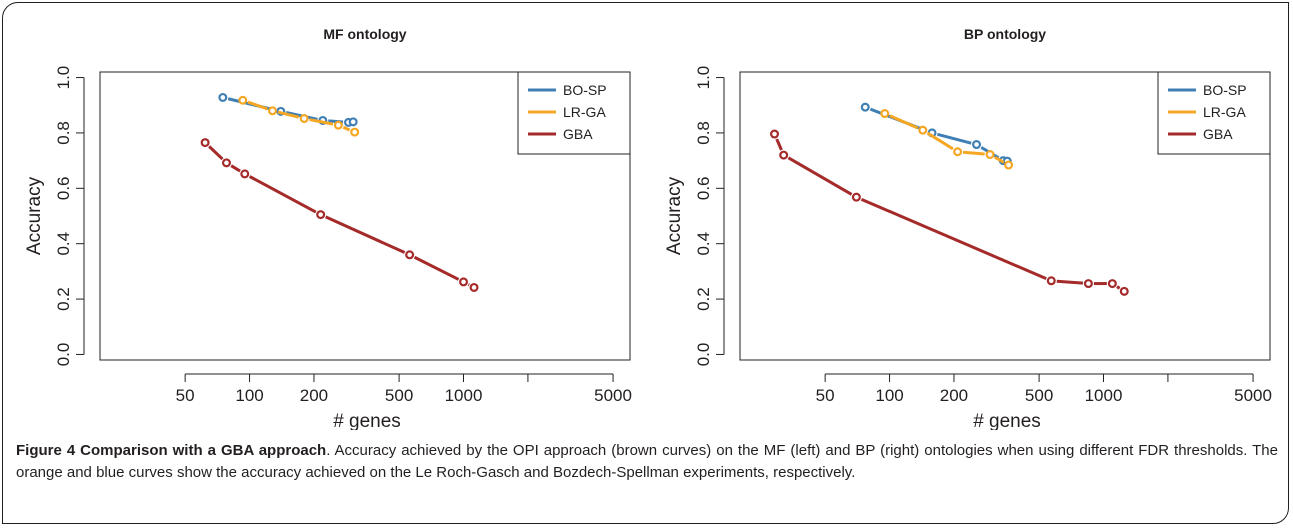 Image resolution: width=1293 pixels, height=528 pixels. Describe the element at coordinates (1005, 34) in the screenshot. I see `chart-title: BP ontology` at that location.